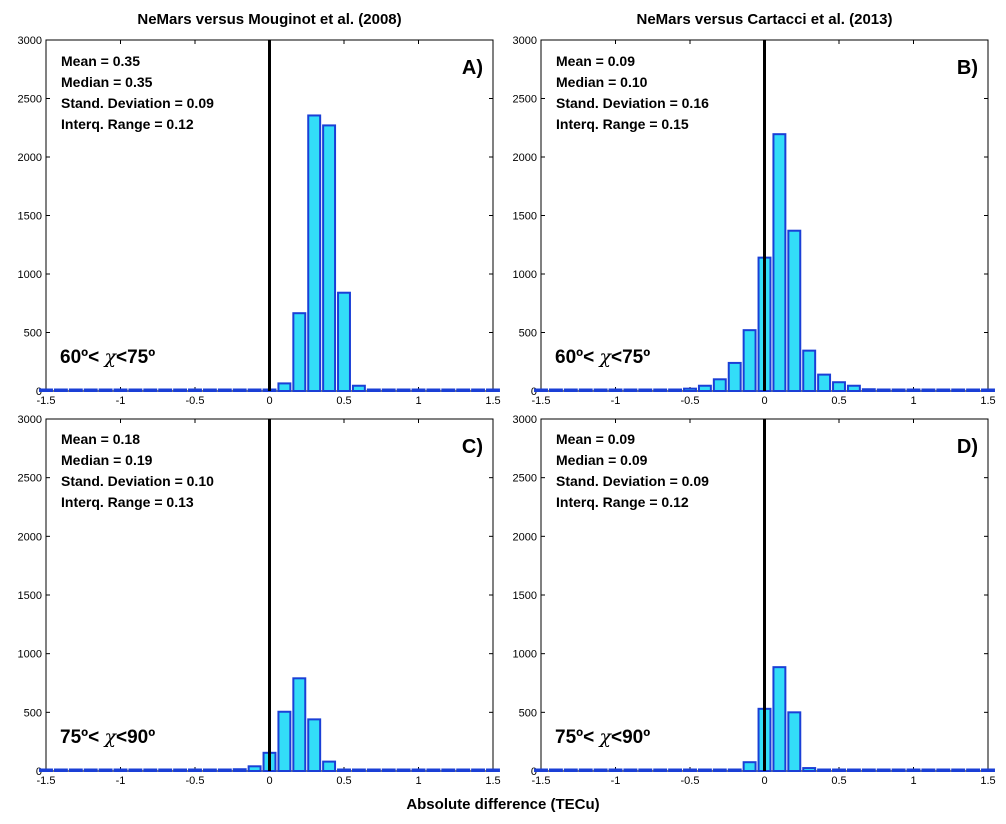 Image resolution: width=1006 pixels, height=824 pixels. Describe the element at coordinates (632, 103) in the screenshot. I see `stat-line: Stand. Deviation = 0.16` at that location.